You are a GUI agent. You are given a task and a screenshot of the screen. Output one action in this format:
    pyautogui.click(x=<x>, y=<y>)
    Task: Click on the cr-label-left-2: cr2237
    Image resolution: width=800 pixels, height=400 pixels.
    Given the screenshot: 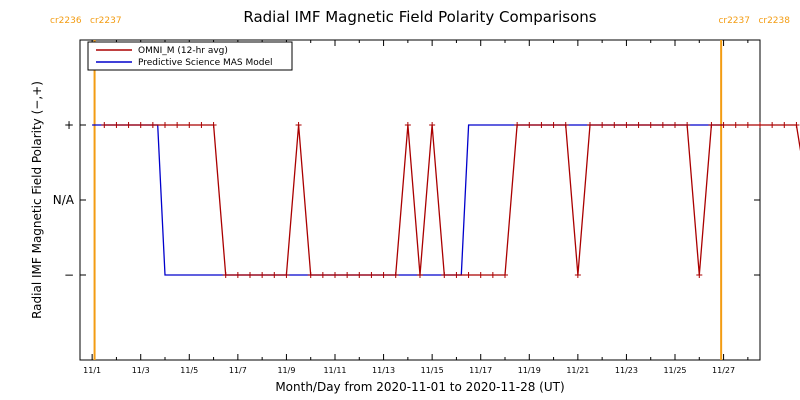 What is the action you would take?
    pyautogui.click(x=106, y=21)
    